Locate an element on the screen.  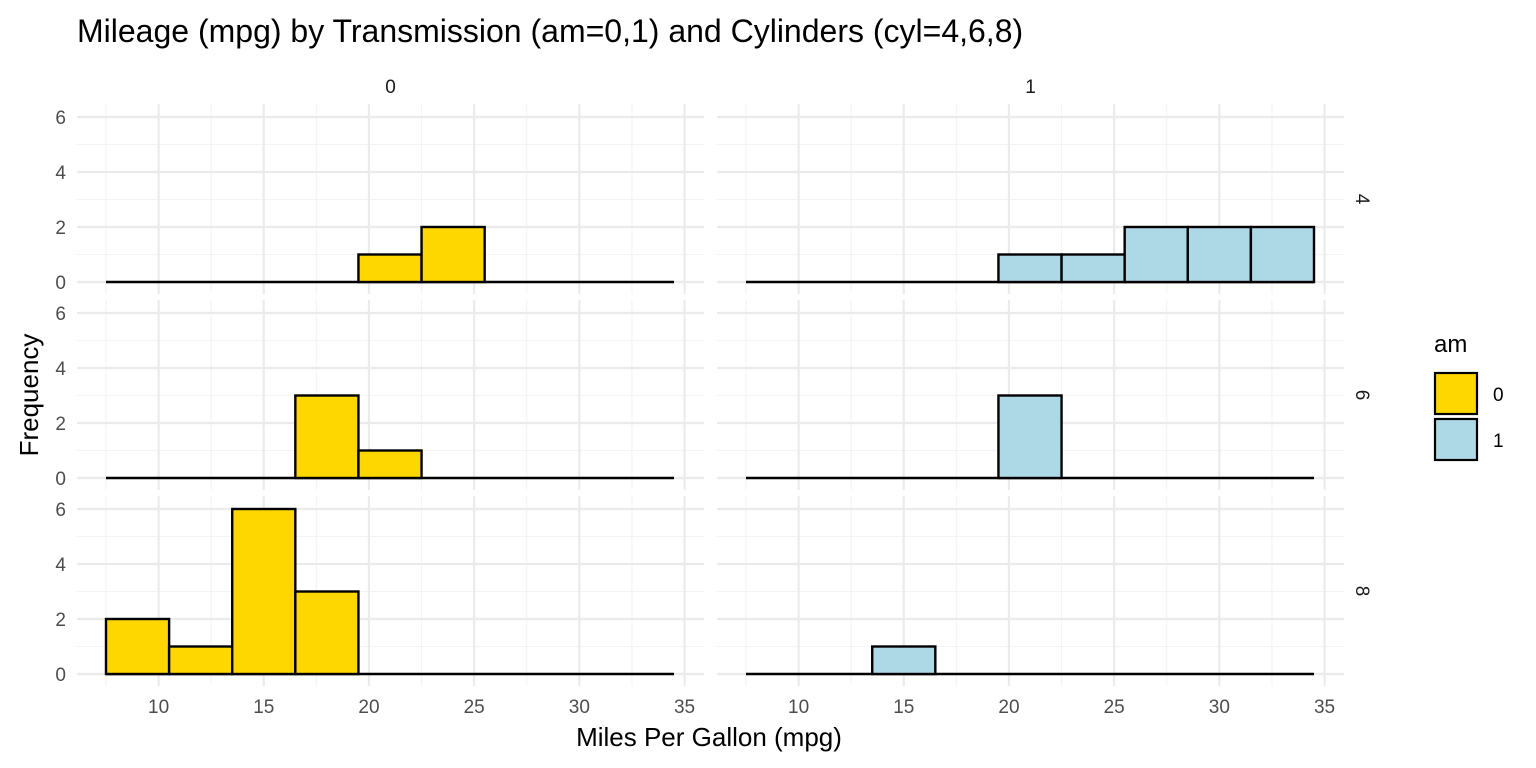
y-axis-title: Frequency is located at coordinates (29, 395).